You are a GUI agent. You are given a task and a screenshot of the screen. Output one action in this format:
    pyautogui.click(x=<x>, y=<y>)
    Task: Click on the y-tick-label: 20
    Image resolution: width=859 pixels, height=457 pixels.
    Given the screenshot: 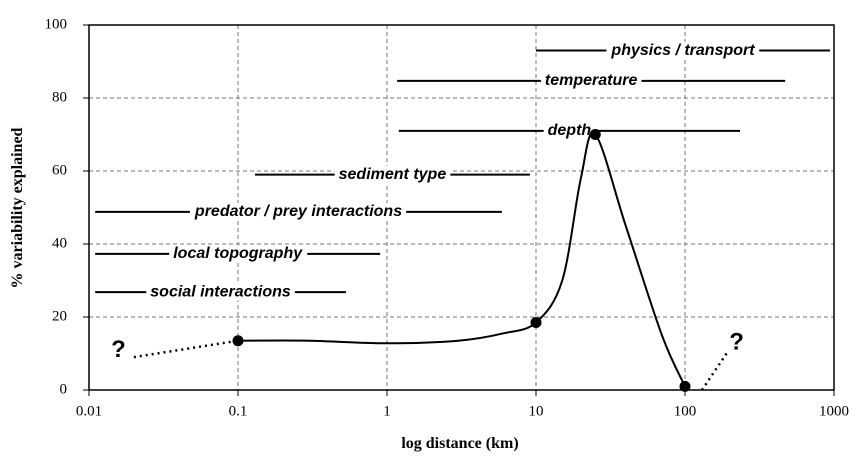 What is the action you would take?
    pyautogui.click(x=59, y=316)
    